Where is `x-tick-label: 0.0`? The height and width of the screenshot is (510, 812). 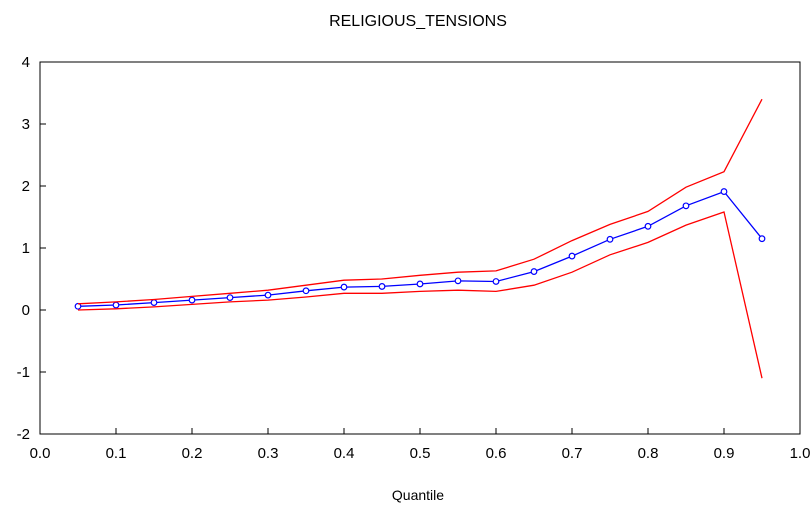 x-tick-label: 0.0 is located at coordinates (40, 453).